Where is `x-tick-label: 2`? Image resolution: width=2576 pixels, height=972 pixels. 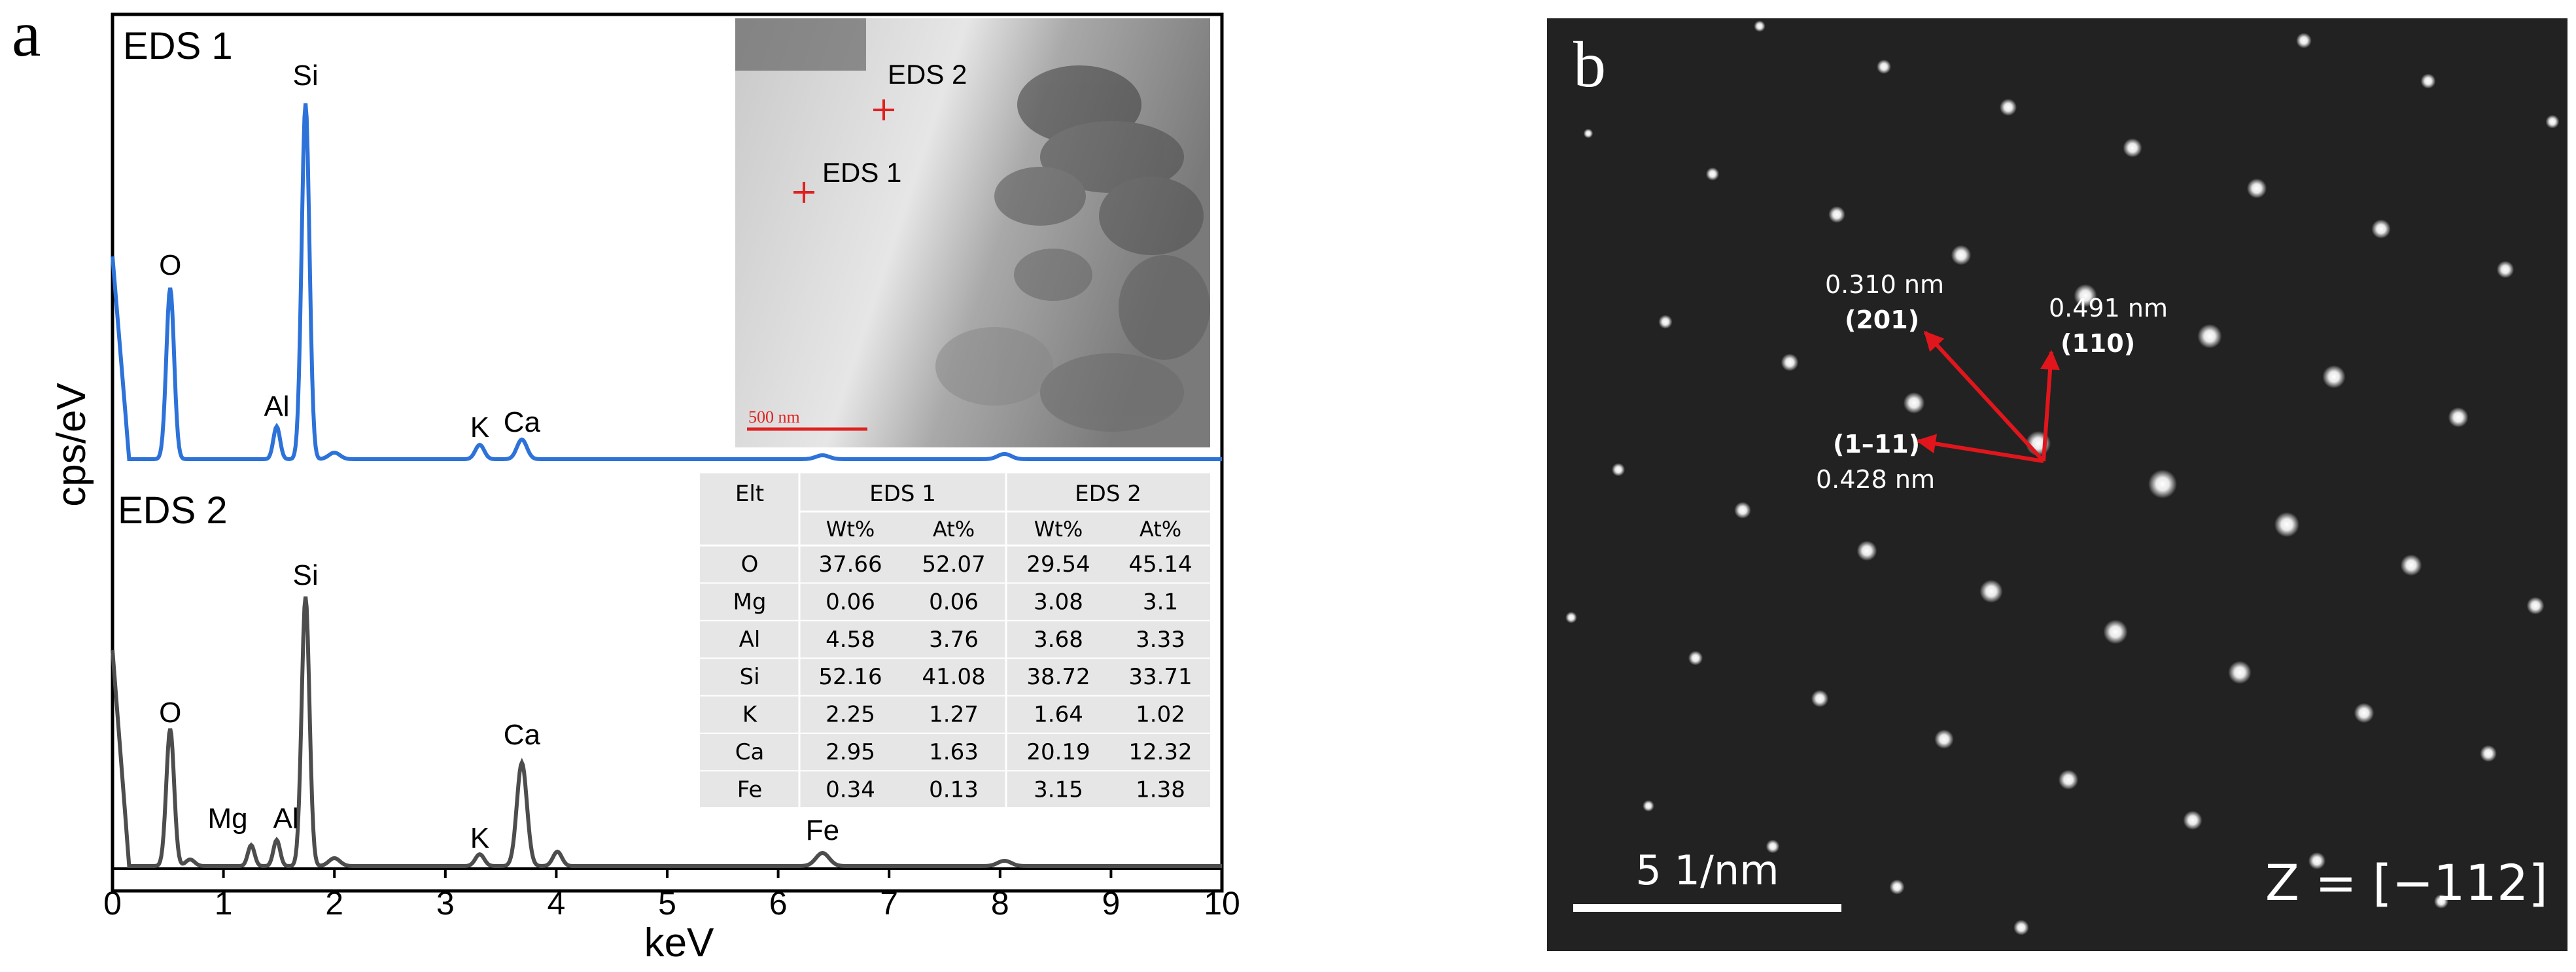
x-tick-label: 2 is located at coordinates (334, 903).